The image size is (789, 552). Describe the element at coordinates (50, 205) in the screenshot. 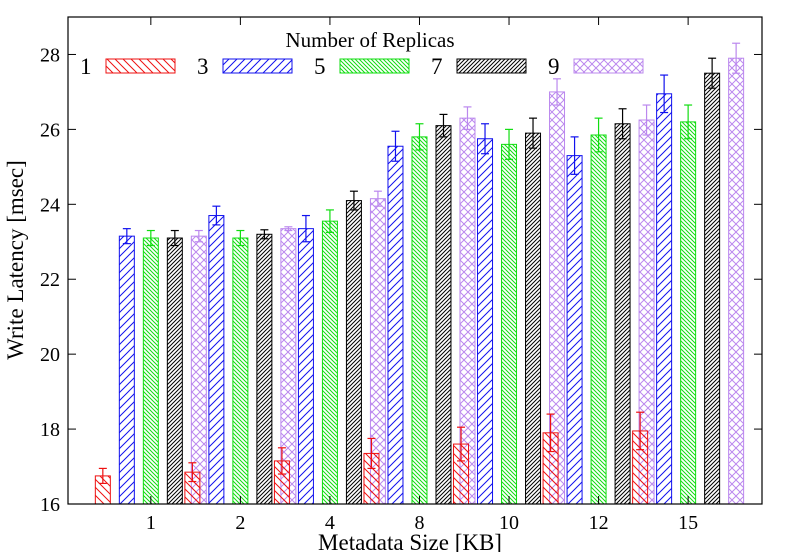

I see `y-tick-label: 24` at that location.